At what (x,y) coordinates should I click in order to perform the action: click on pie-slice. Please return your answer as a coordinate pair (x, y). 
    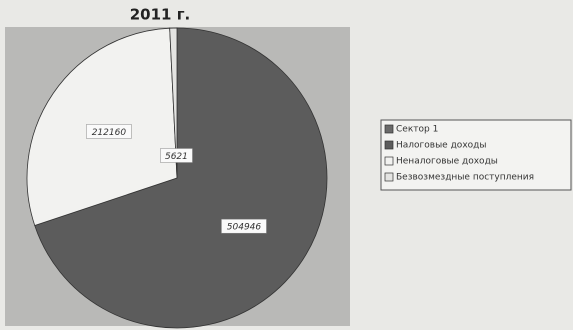
    Looking at the image, I should click on (173, 103).